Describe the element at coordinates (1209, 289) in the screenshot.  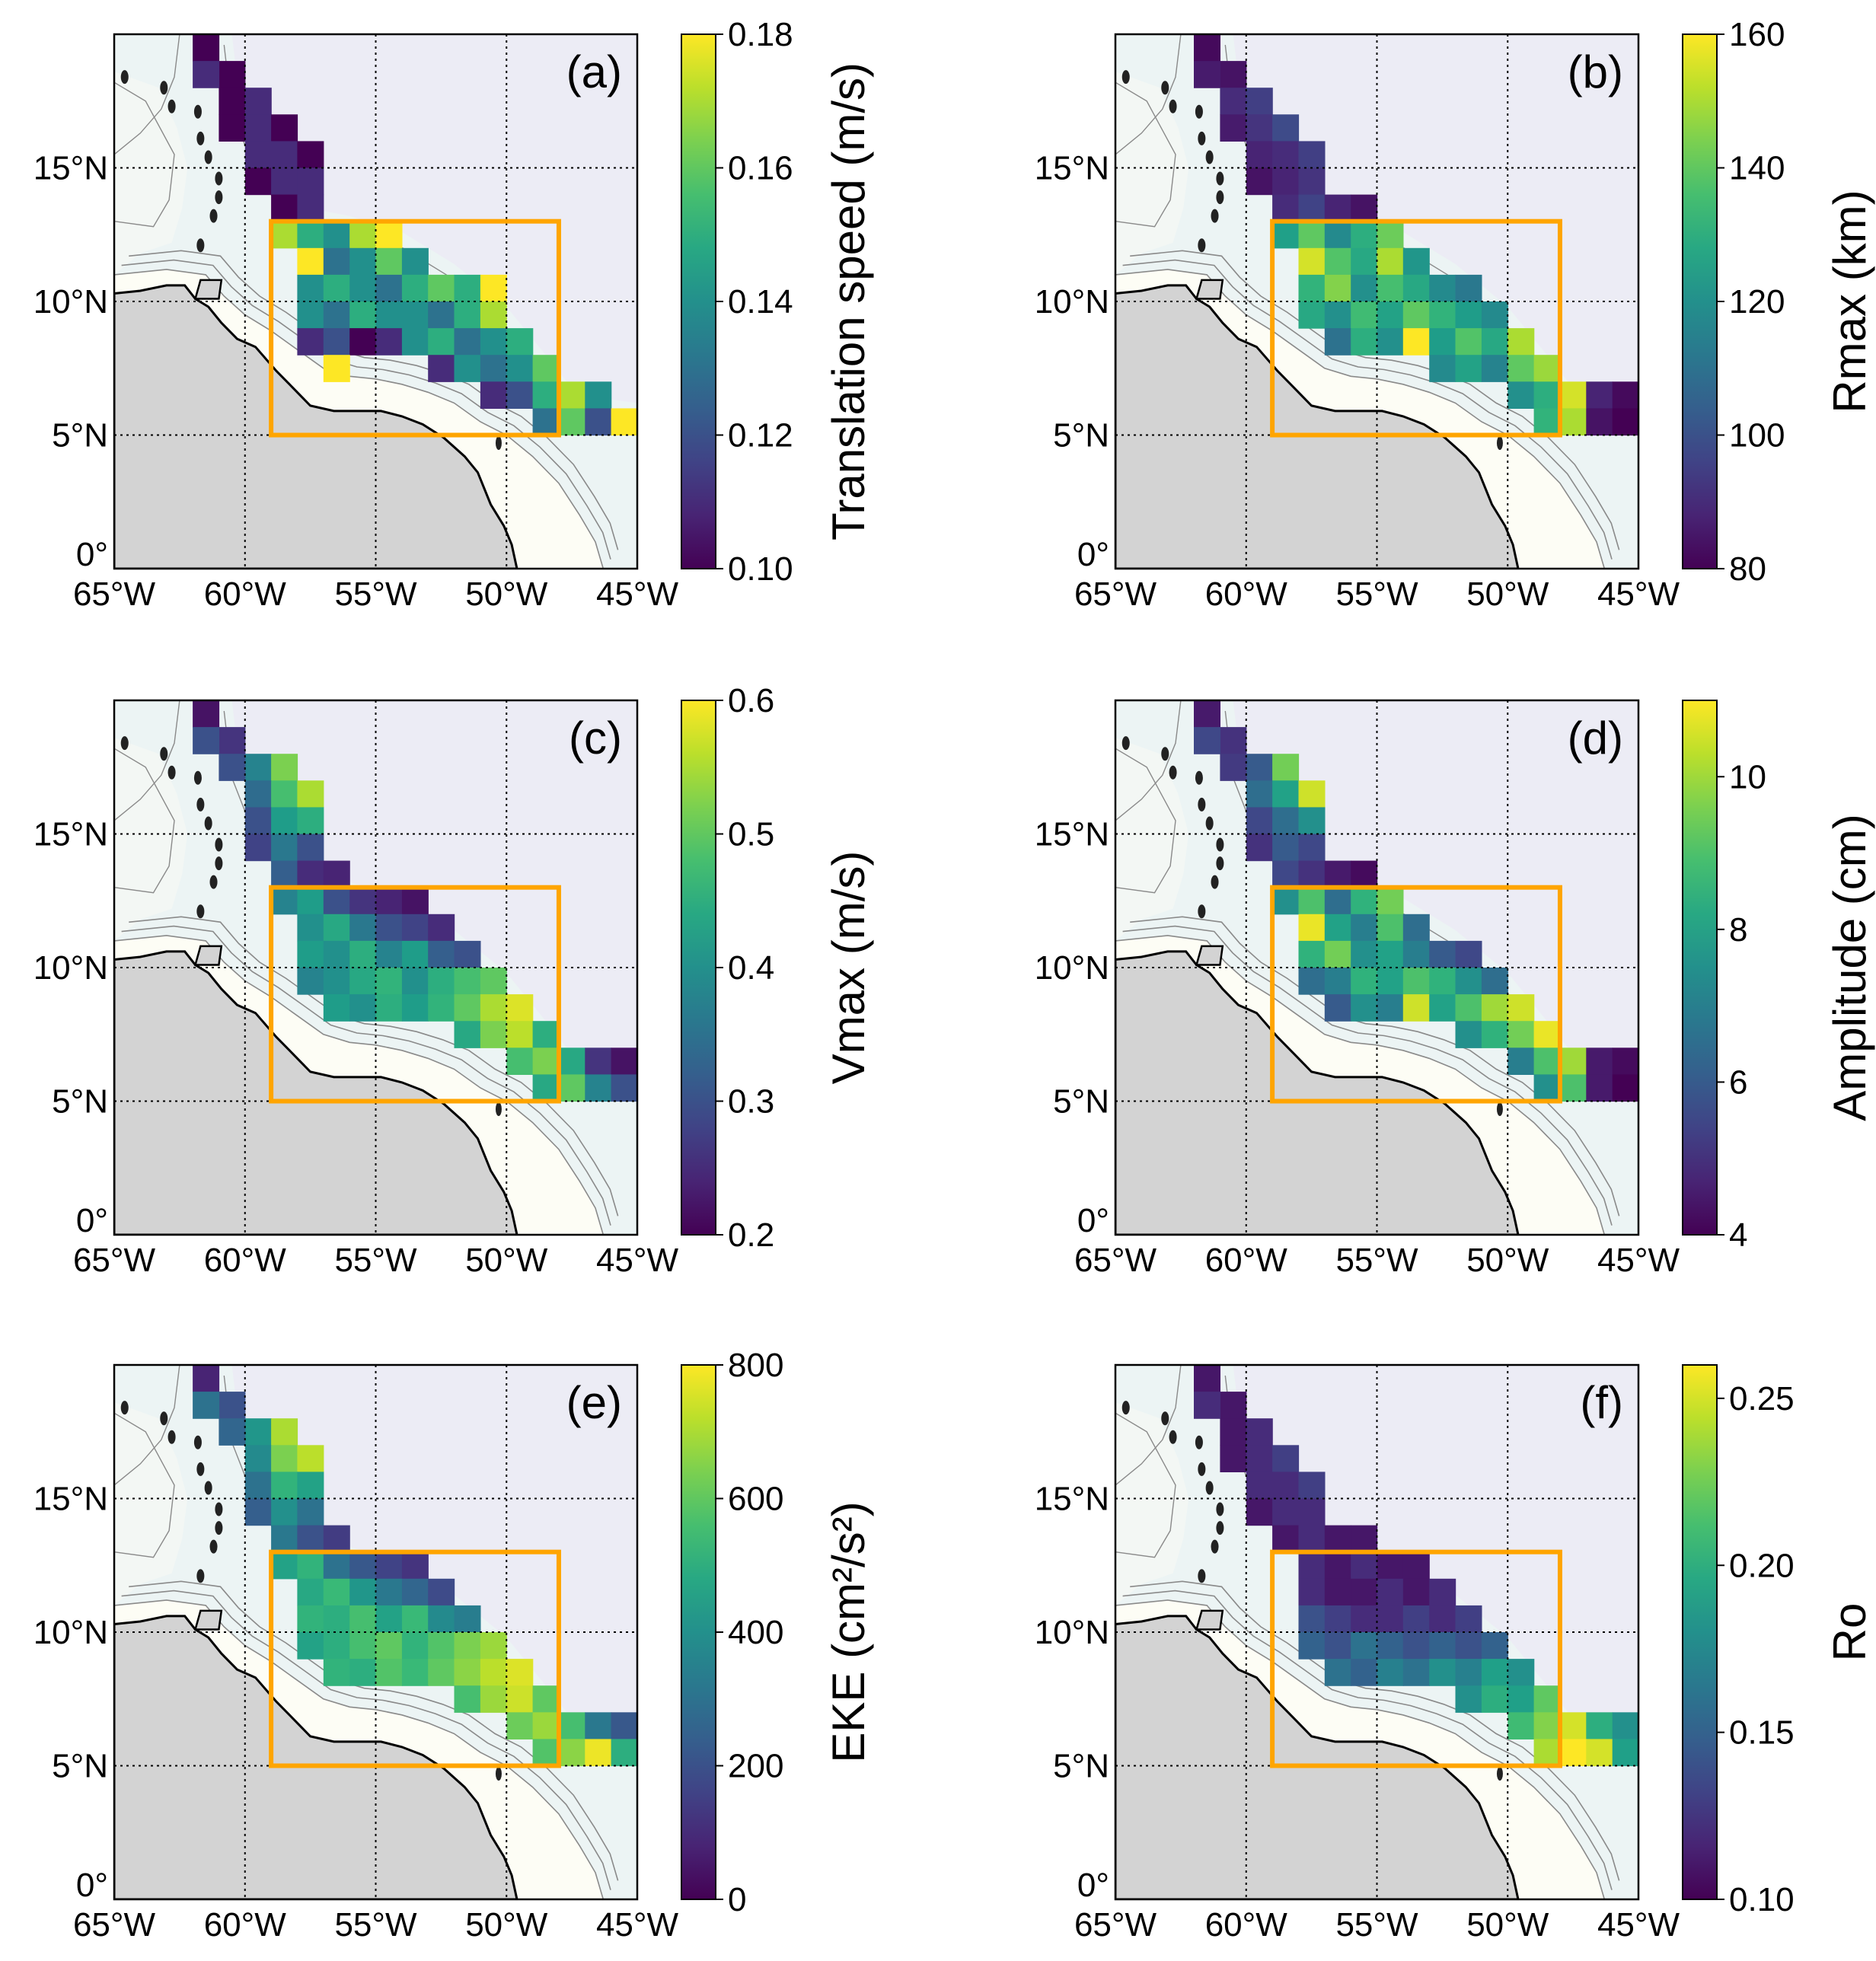
I see `trinidad-island` at that location.